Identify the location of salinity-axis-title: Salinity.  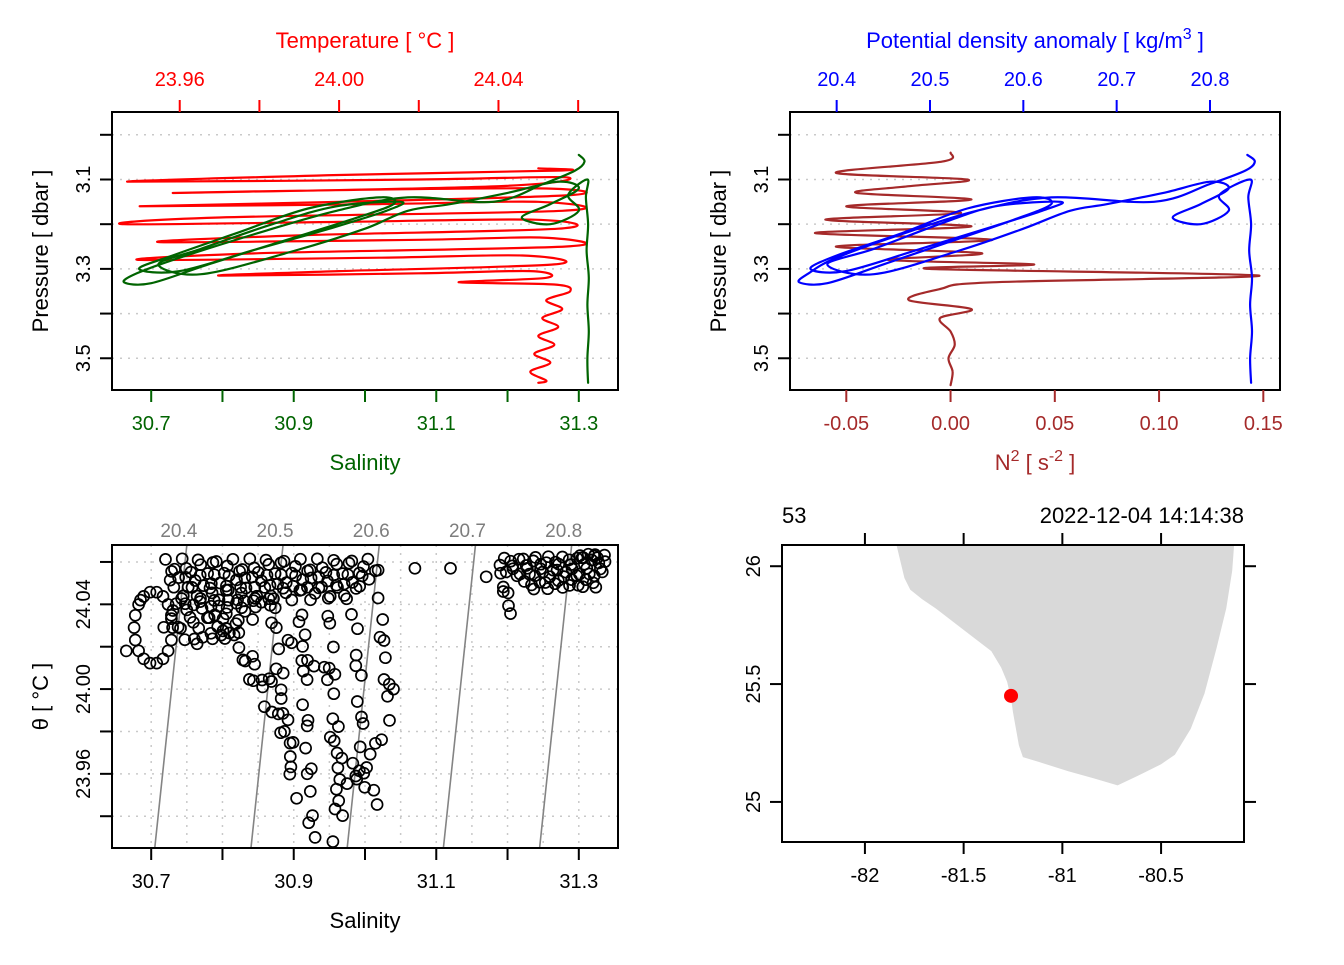
(365, 462).